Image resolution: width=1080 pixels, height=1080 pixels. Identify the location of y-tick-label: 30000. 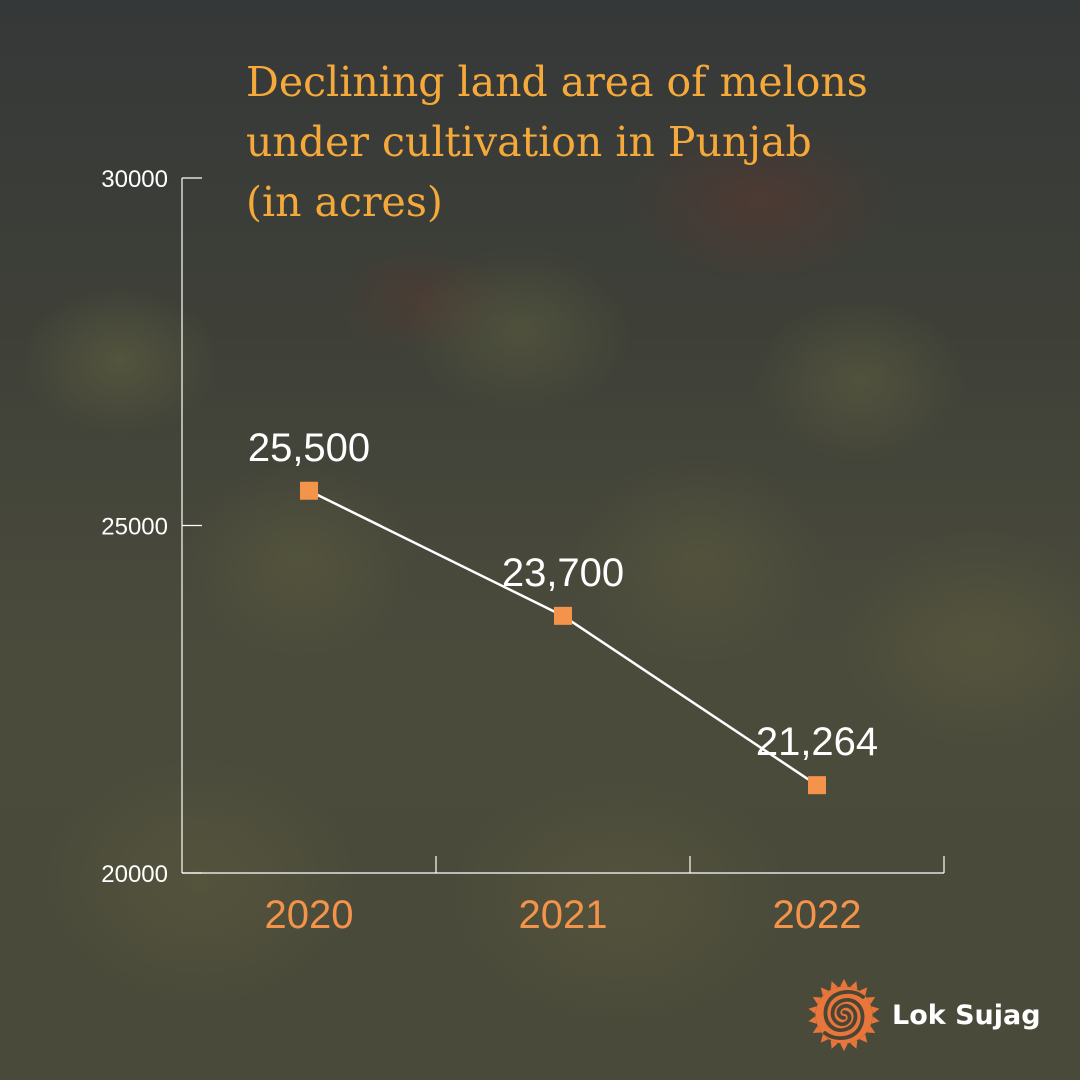
(134, 179).